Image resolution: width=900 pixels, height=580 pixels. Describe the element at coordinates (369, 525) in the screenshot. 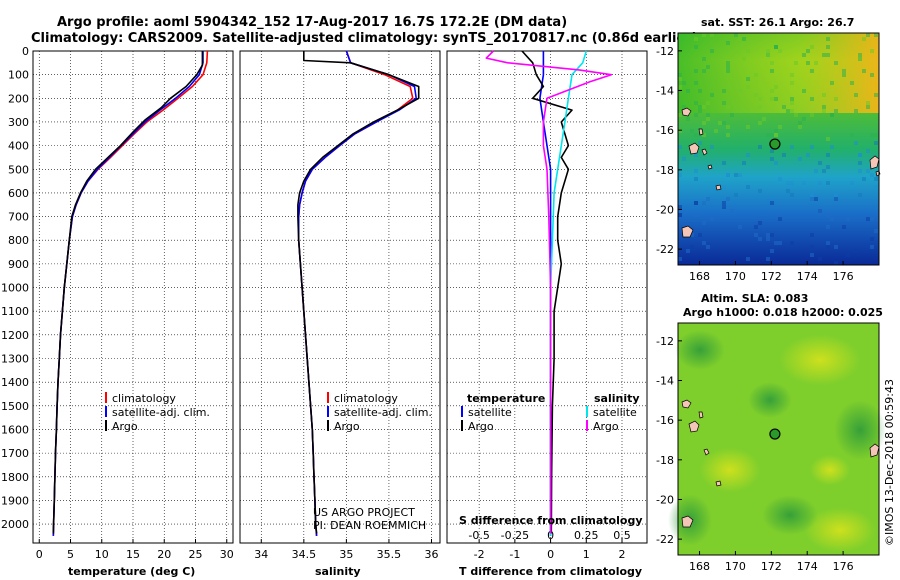

I see `pi-credit: PI: DEAN ROEMMICH` at that location.